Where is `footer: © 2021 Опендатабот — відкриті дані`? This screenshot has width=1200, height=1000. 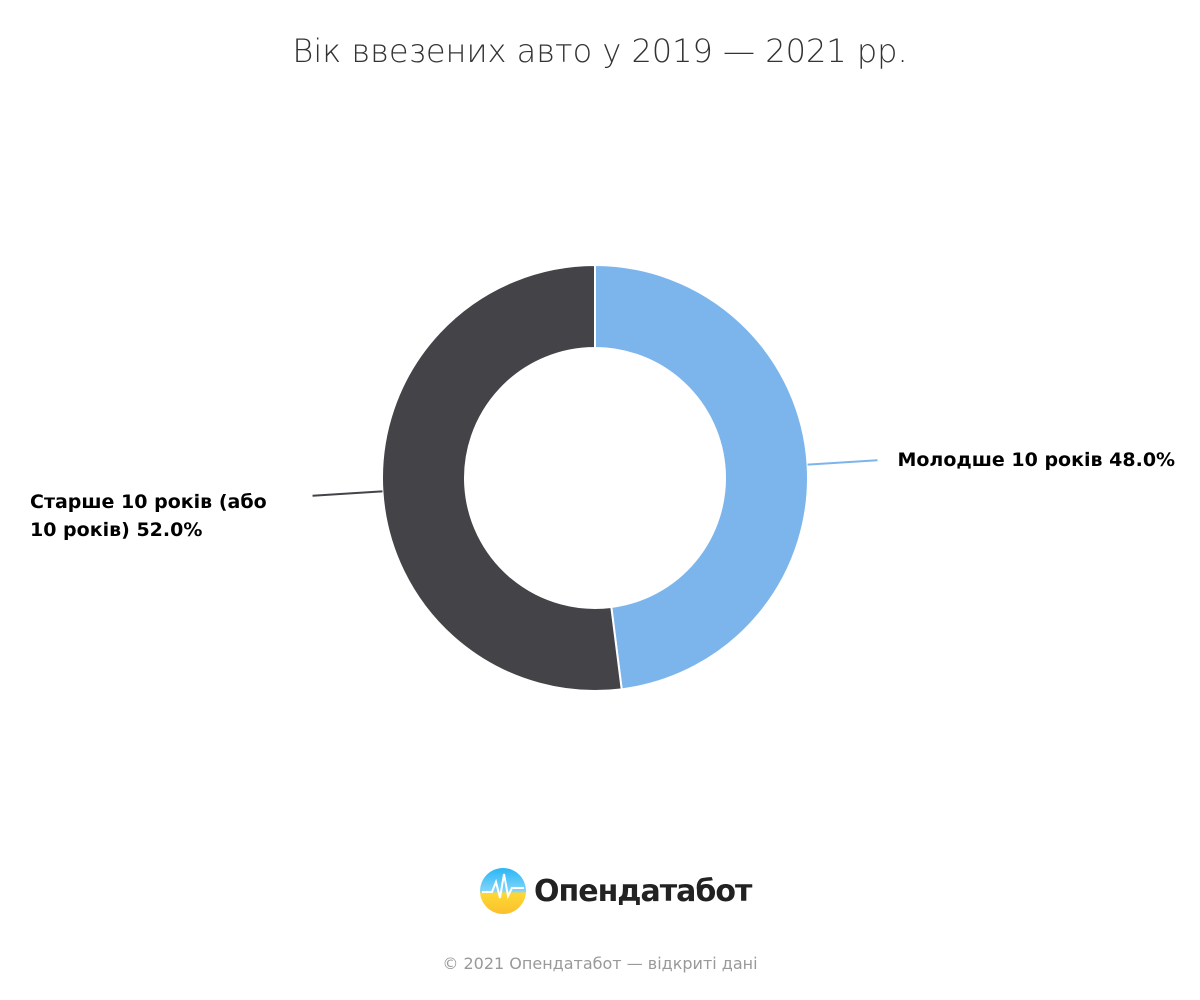 footer: © 2021 Опендатабот — відкриті дані is located at coordinates (600, 963).